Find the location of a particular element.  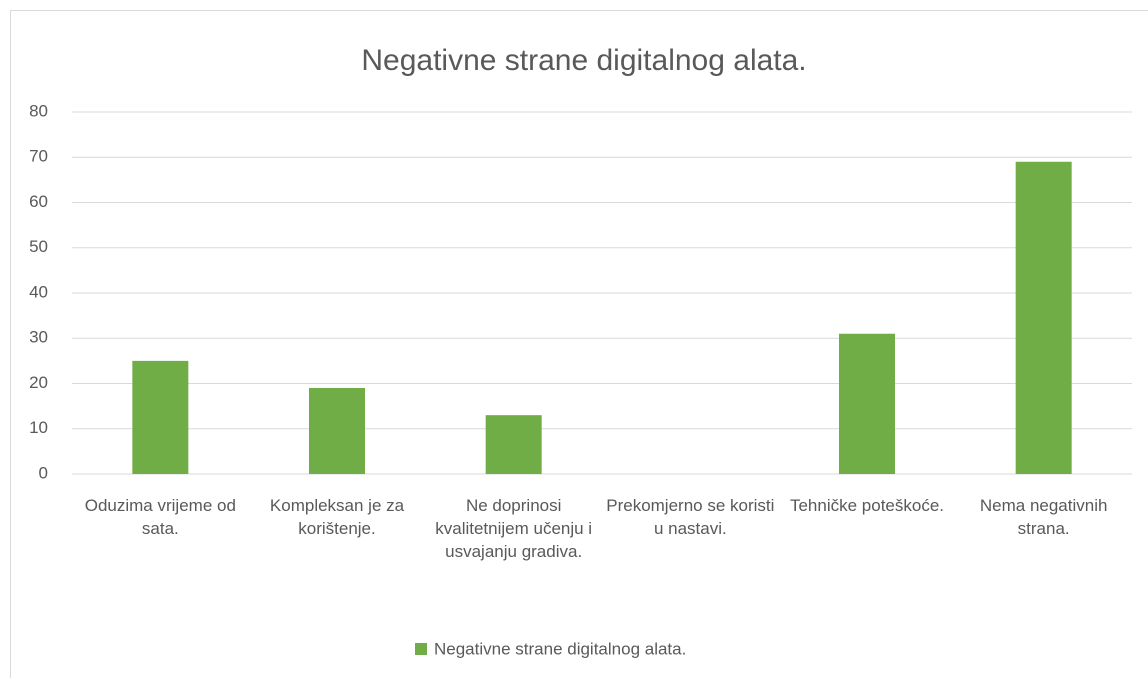

x-tick-label: Tehničke poteškoće. is located at coordinates (867, 505).